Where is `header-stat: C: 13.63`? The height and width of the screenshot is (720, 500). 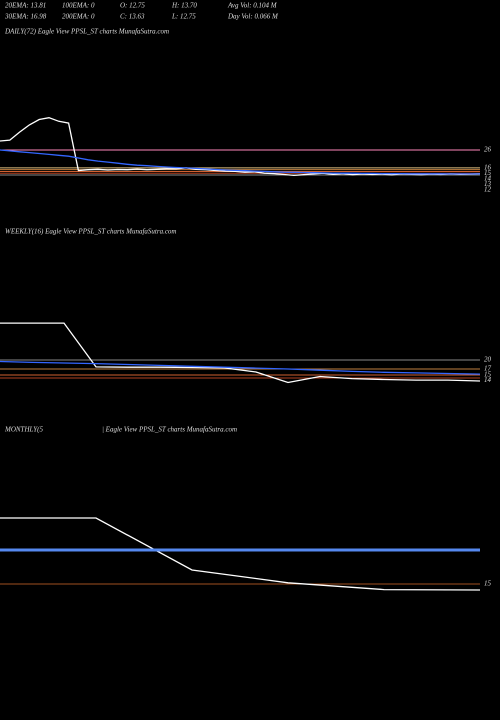
header-stat: C: 13.63 is located at coordinates (132, 17).